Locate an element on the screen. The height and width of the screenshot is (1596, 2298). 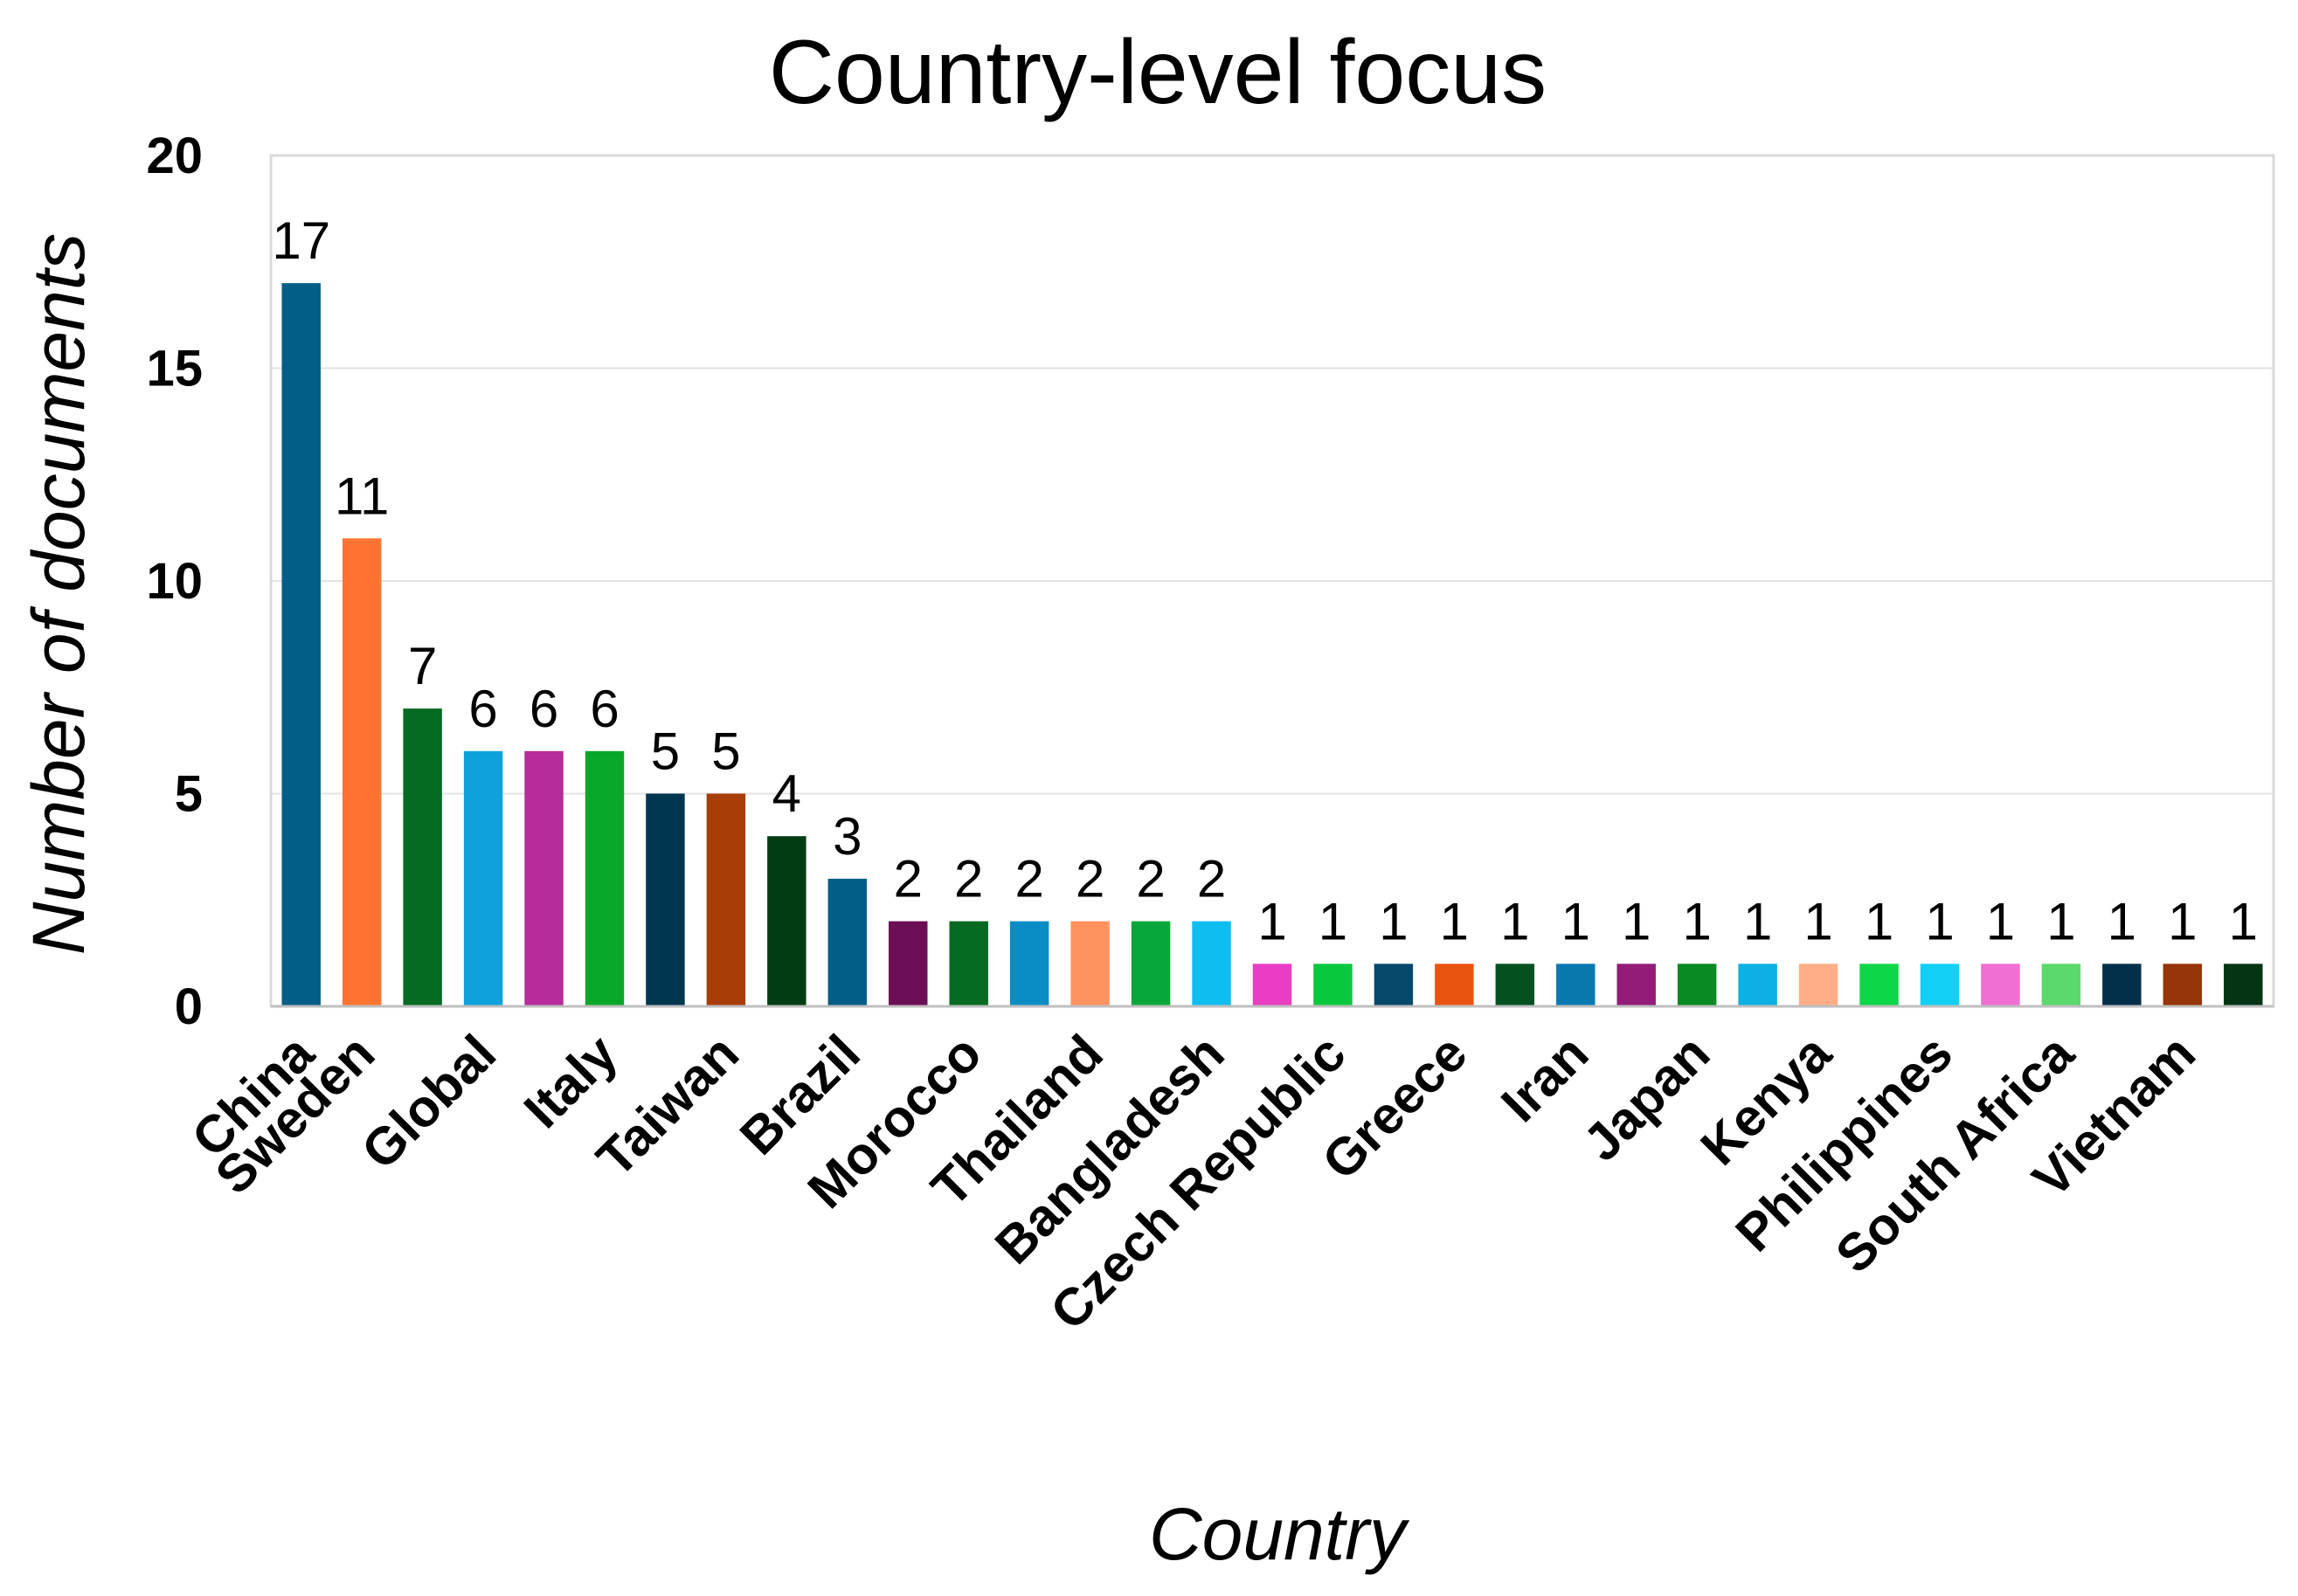
data-label: 17 is located at coordinates (301, 240).